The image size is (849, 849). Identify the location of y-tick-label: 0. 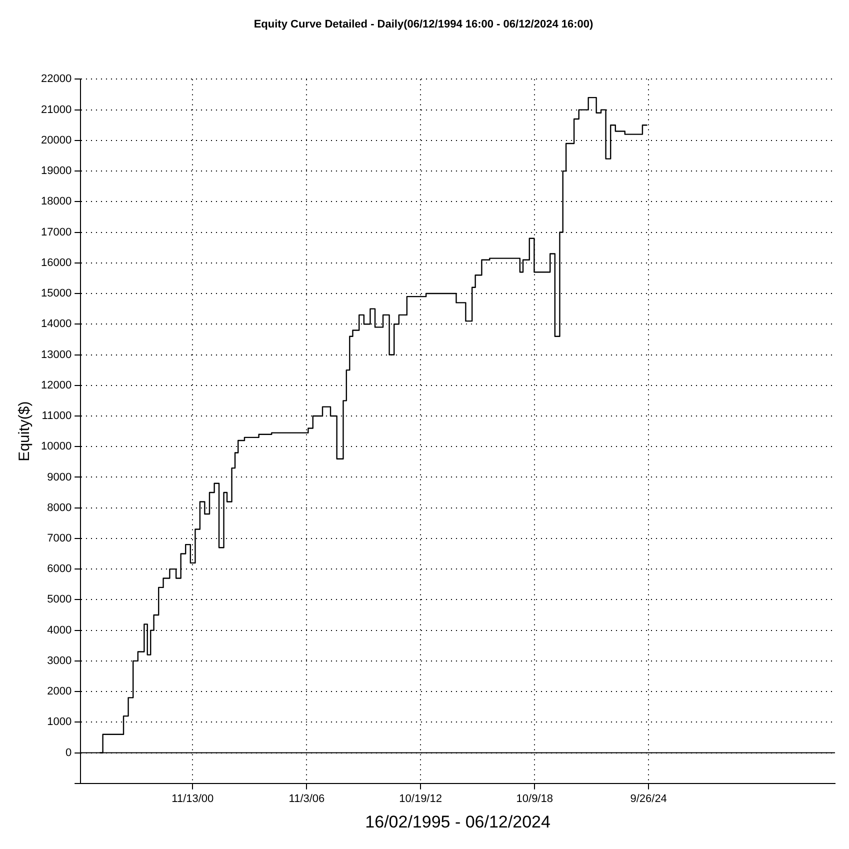
(68, 752).